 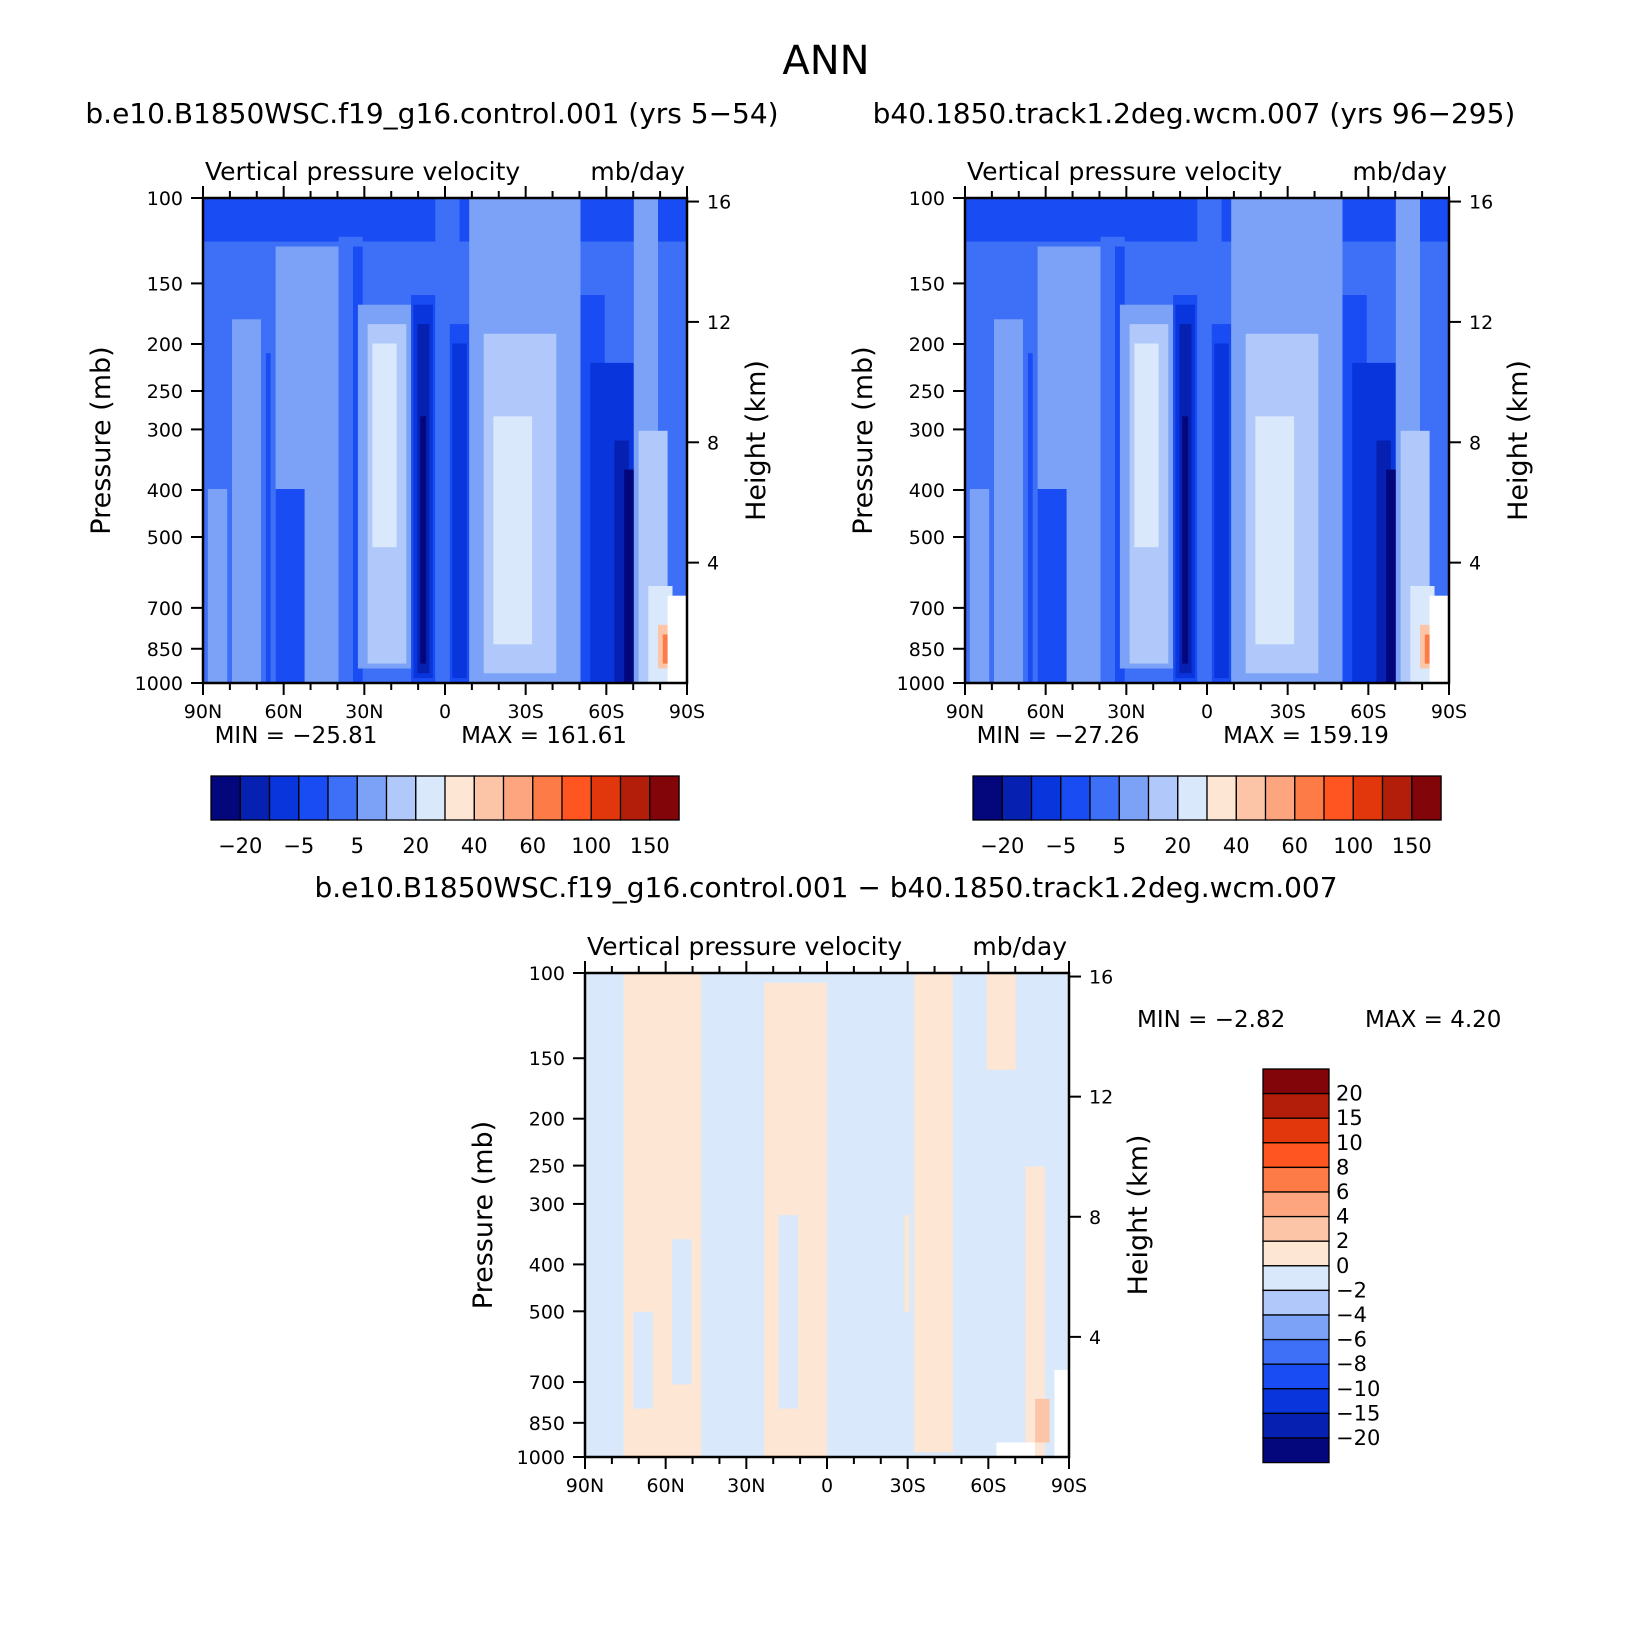 What do you see at coordinates (1138, 1215) in the screenshot?
I see `y2-axis-label: Height (km)` at bounding box center [1138, 1215].